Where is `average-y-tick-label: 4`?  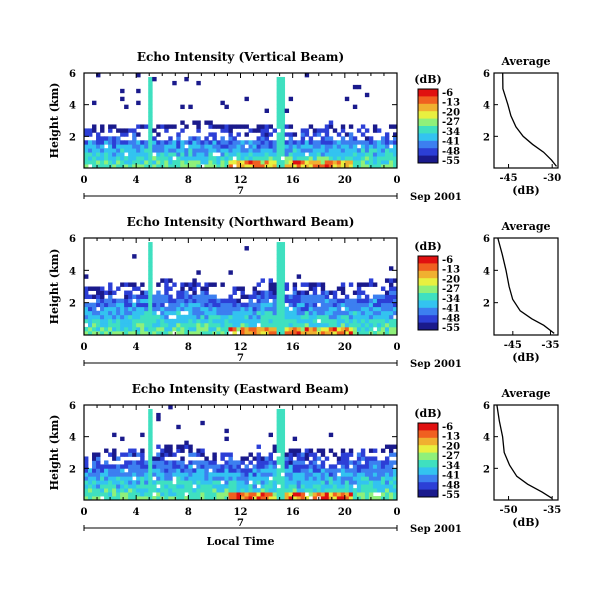
average-y-tick-label: 4 is located at coordinates (486, 271).